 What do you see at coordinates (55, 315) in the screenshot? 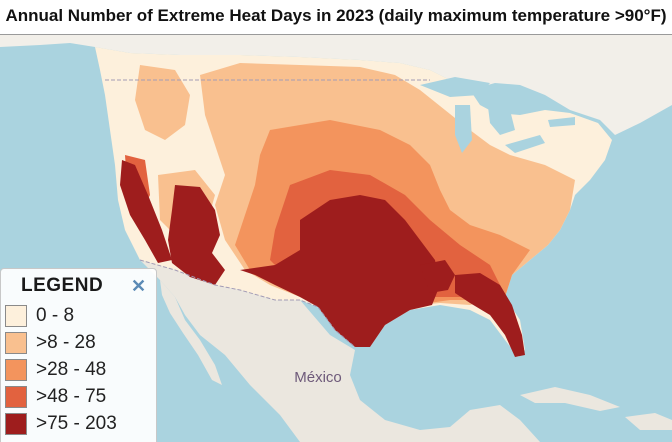
I see `legend-label: 0 - 8` at bounding box center [55, 315].